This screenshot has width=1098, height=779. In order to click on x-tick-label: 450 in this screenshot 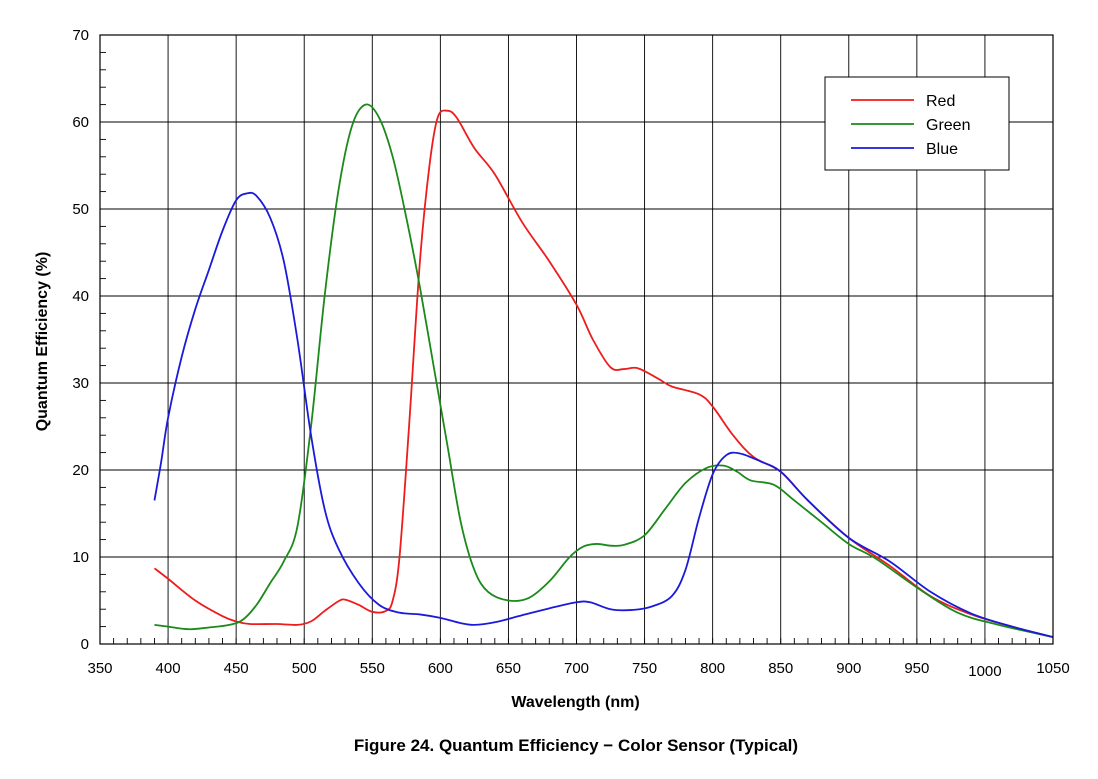, I will do `click(236, 668)`.